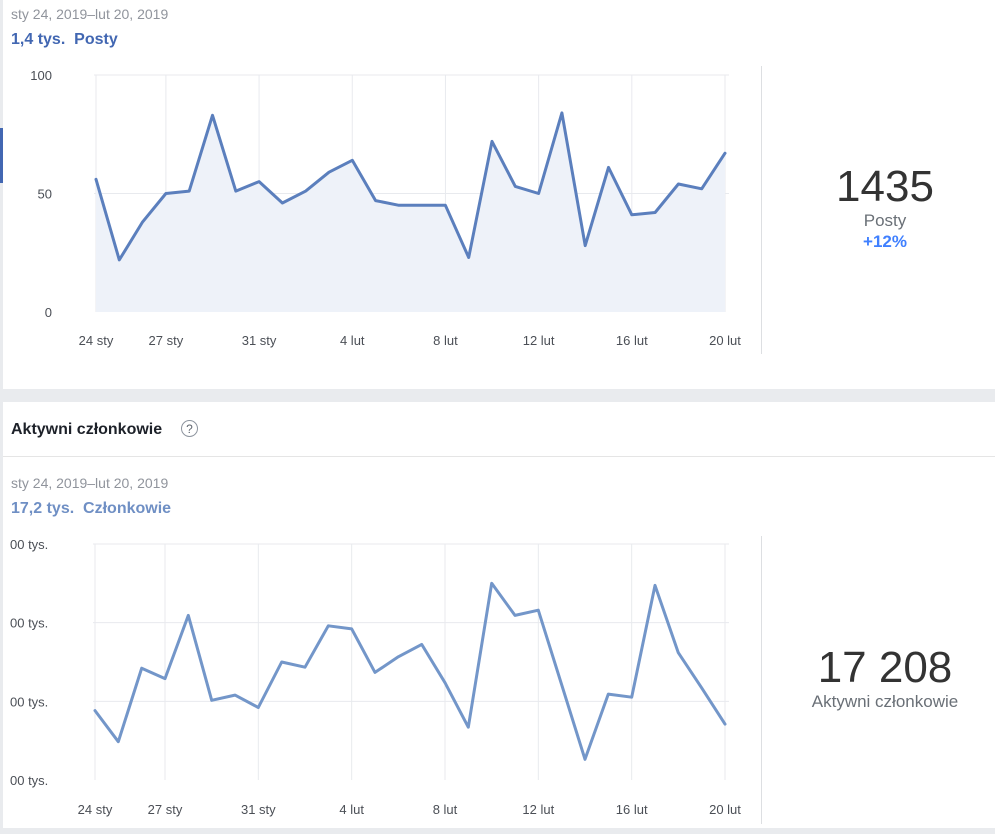  I want to click on posts-total-label: Posty, so click(885, 220).